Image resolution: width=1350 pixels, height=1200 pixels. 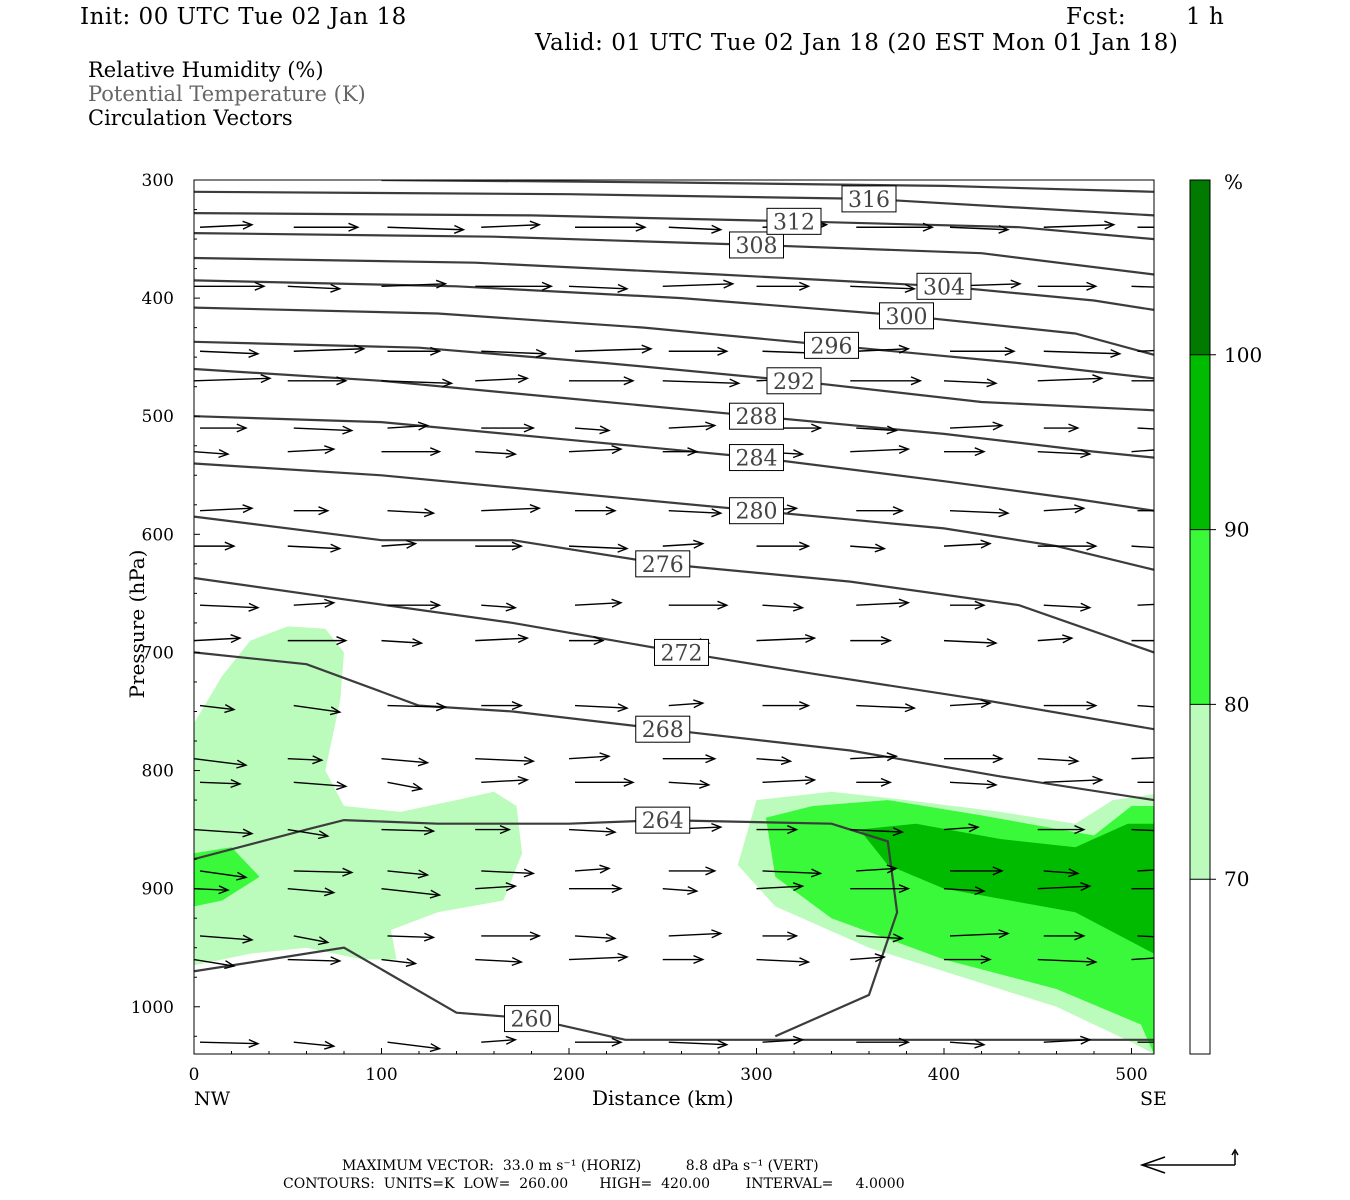 What do you see at coordinates (194, 1075) in the screenshot?
I see `x-tick-label-0: 0` at bounding box center [194, 1075].